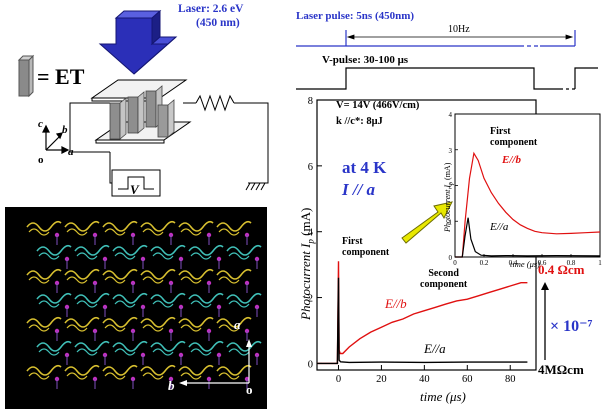  I want to click on y-tick-label: 0, so click(310, 364).